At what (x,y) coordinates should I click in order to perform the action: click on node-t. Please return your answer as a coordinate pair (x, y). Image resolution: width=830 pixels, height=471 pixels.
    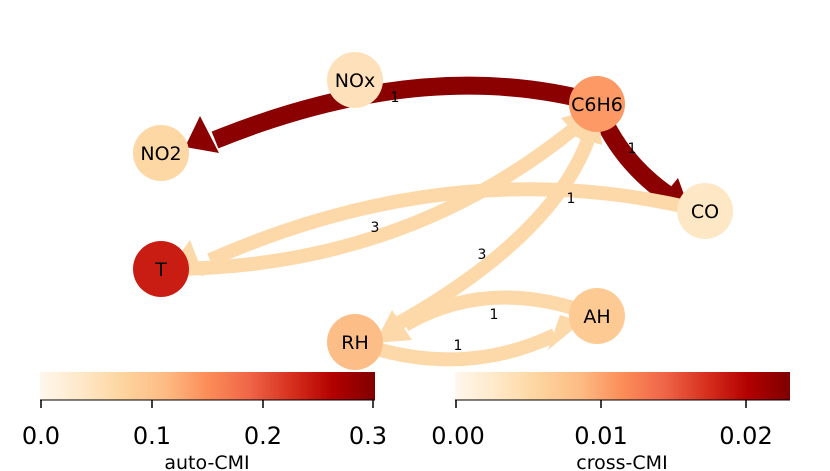
    Looking at the image, I should click on (161, 269).